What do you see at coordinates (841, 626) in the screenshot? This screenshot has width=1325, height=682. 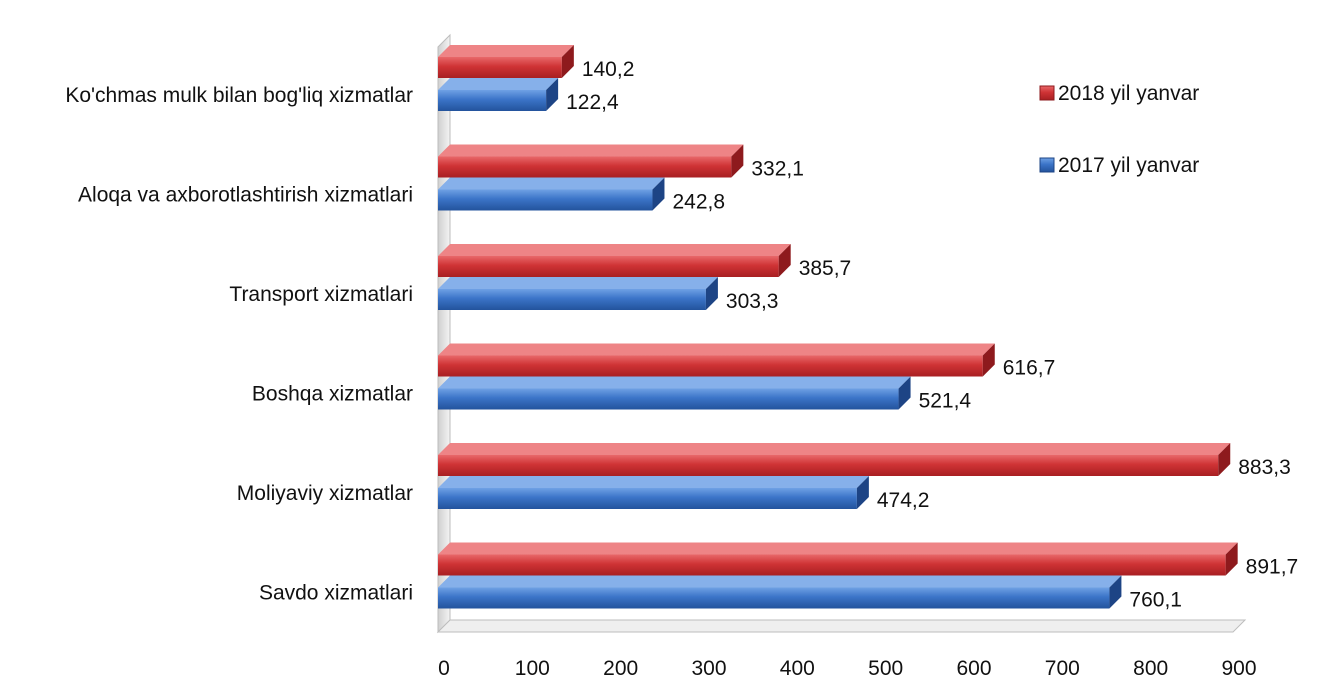 I see `plot-floor` at bounding box center [841, 626].